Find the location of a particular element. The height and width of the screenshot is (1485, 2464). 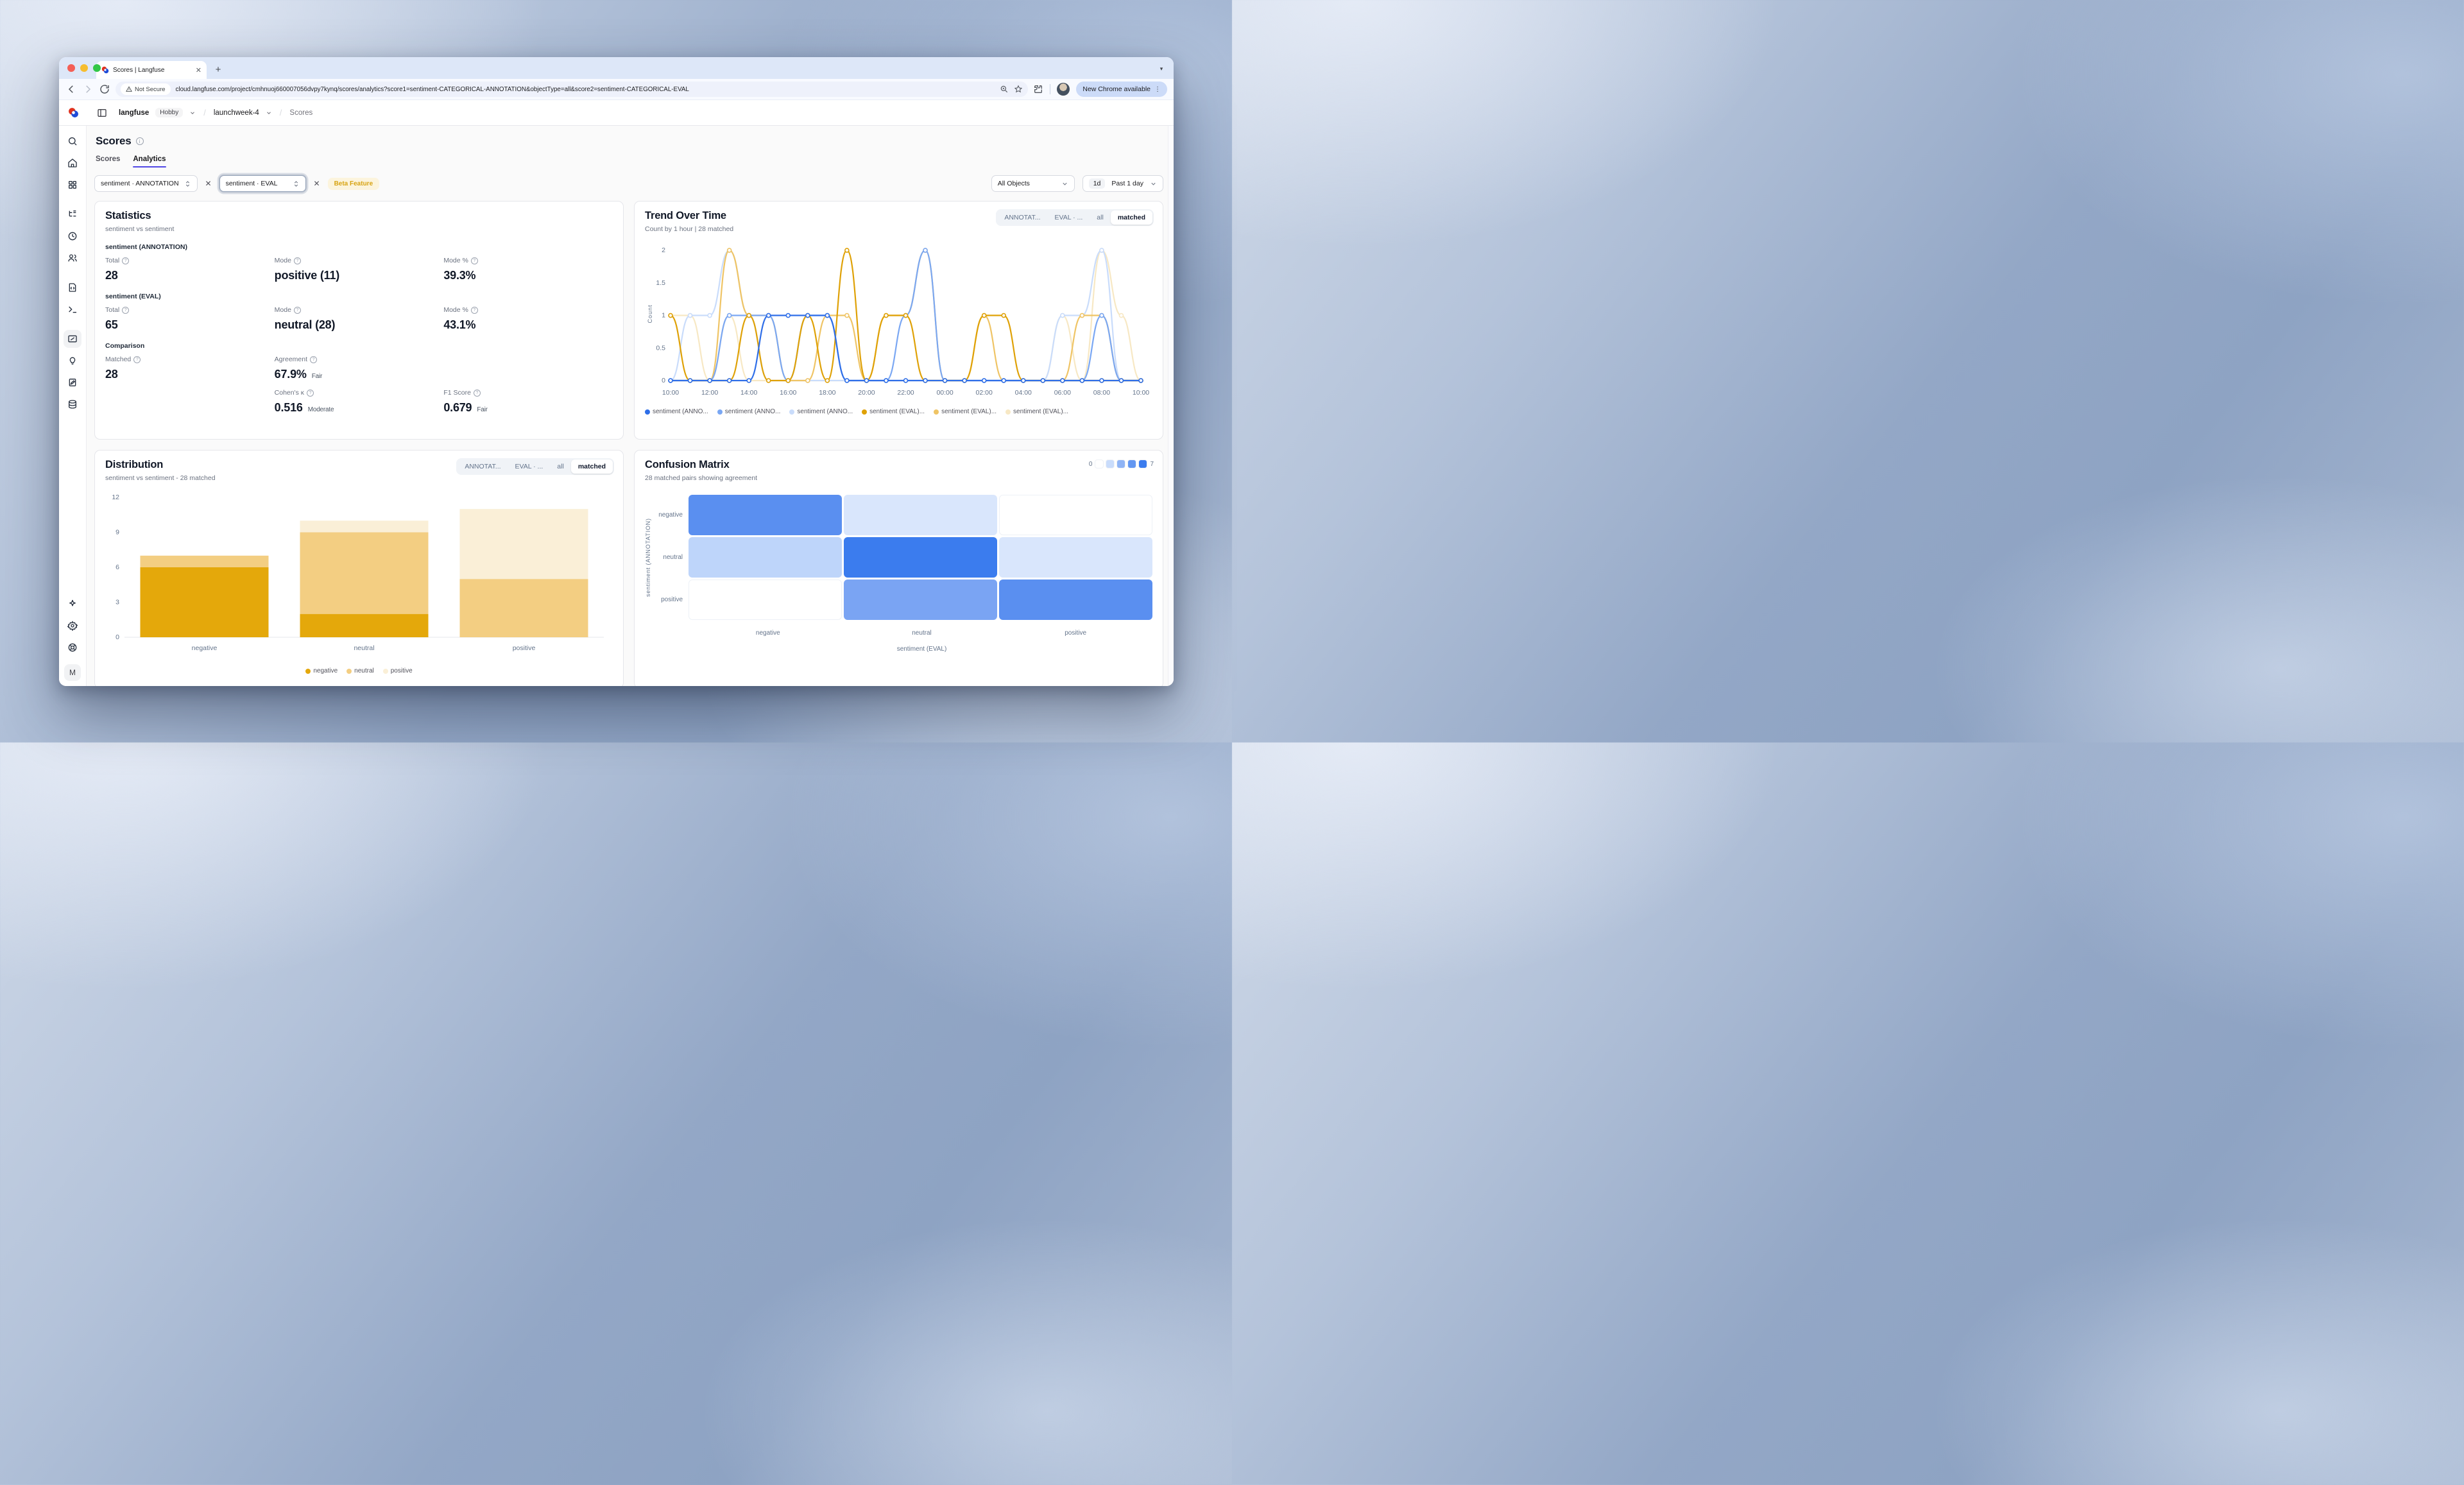

database-icon is located at coordinates (72, 404).